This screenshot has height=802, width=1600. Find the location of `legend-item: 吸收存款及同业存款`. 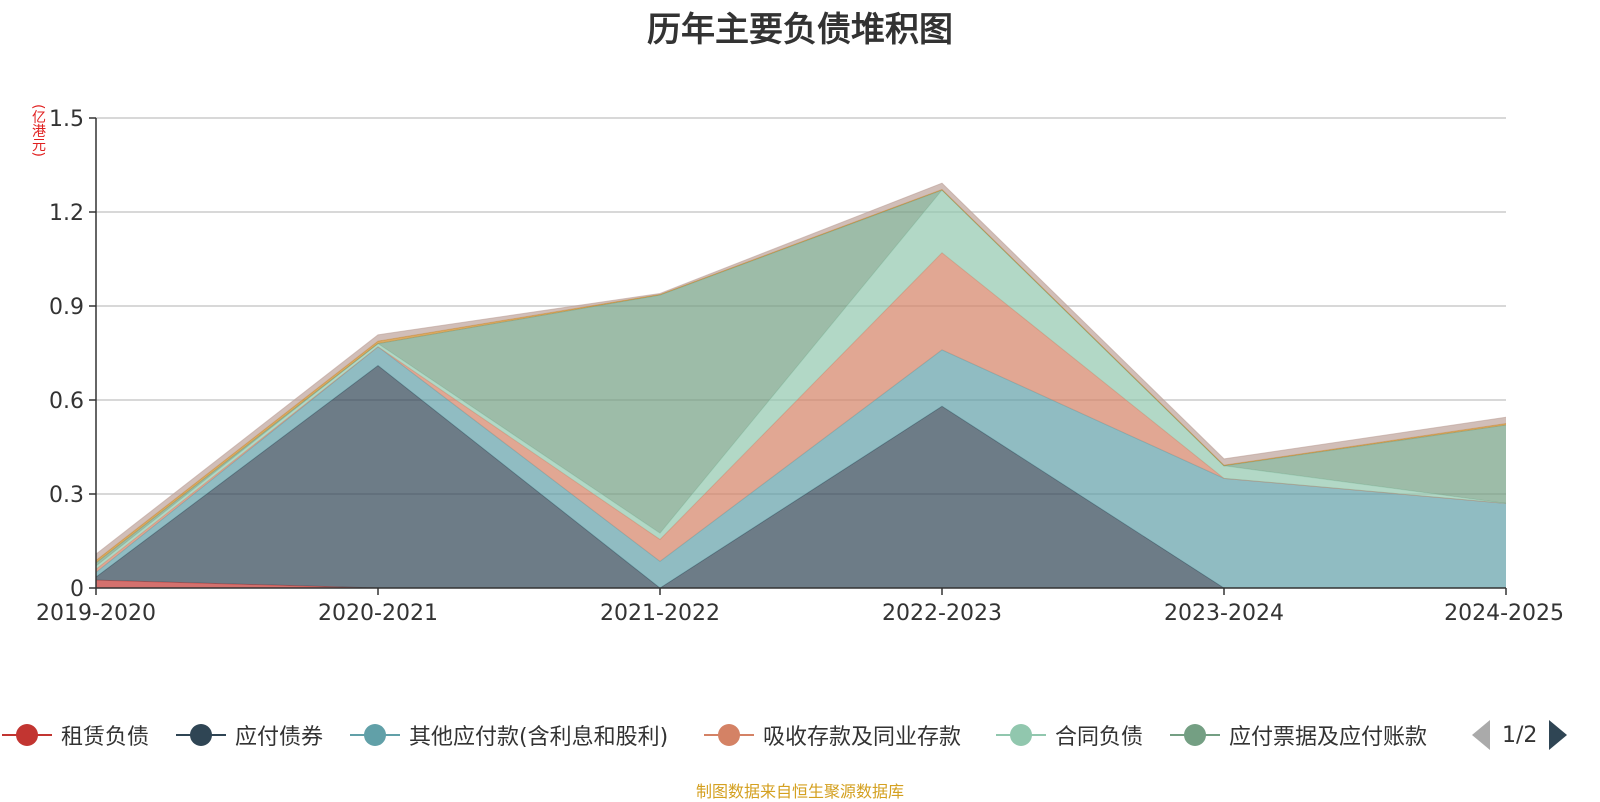

legend-item: 吸收存款及同业存款 is located at coordinates (832, 735).